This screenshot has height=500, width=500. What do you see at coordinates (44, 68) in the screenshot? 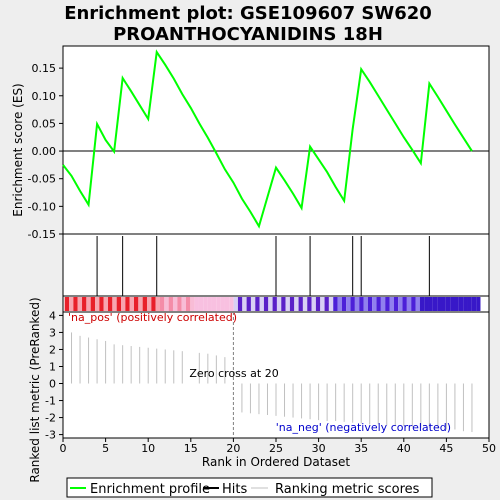
I see `es-y-tick-label: 0.15` at bounding box center [44, 68].